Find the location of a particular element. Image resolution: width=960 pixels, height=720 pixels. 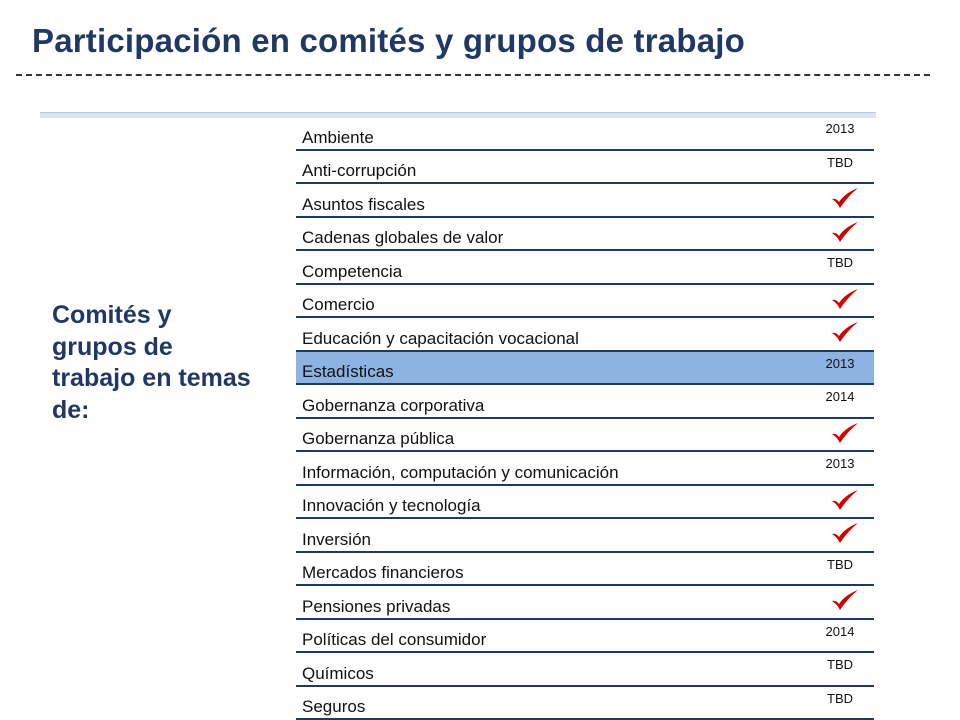

committee-row: Anti-corrupción TBD is located at coordinates (585, 167).